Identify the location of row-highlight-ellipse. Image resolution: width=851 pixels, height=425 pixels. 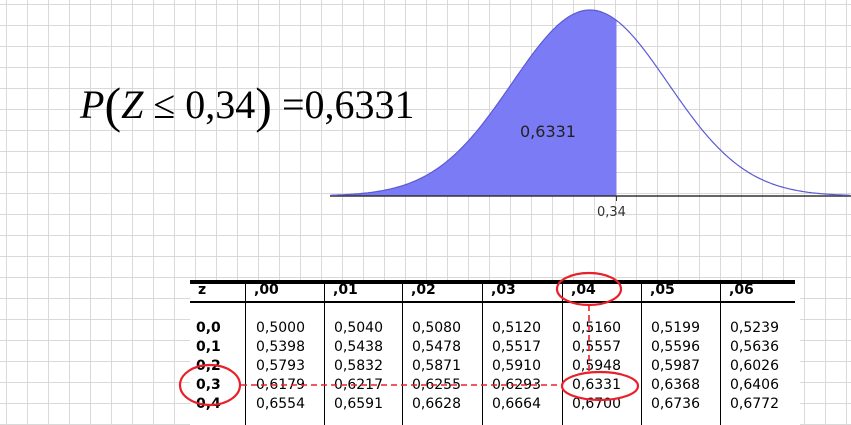
(210, 385).